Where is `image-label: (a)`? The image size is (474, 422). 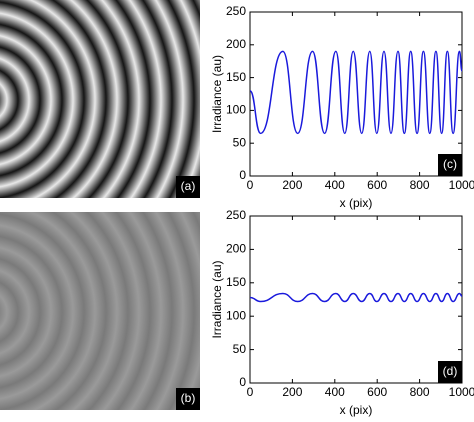
image-label: (a) is located at coordinates (188, 186).